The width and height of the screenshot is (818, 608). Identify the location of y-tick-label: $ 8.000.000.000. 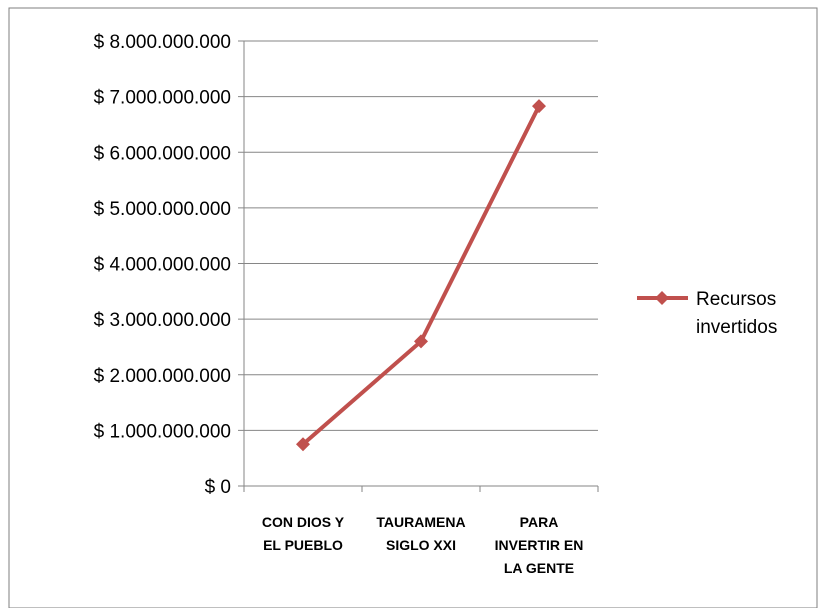
(162, 42).